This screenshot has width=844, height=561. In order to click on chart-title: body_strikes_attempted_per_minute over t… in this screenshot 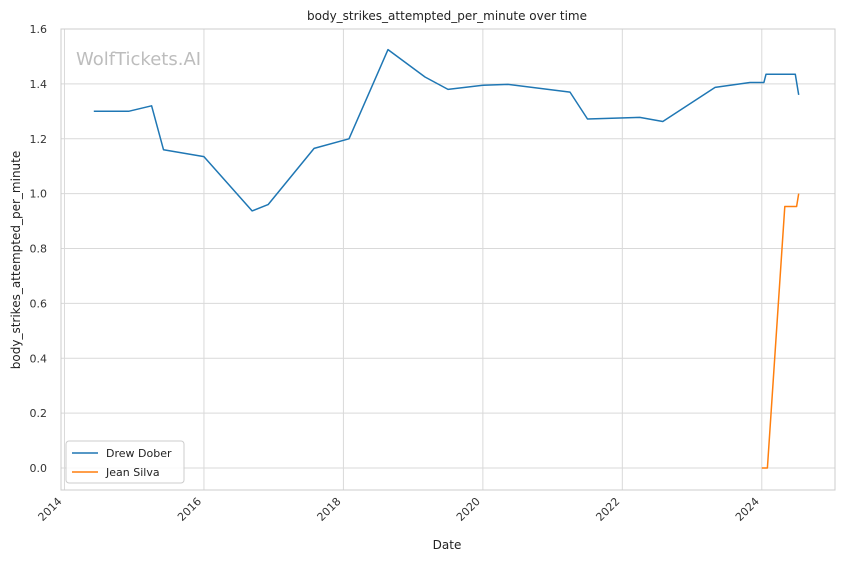, I will do `click(447, 16)`.